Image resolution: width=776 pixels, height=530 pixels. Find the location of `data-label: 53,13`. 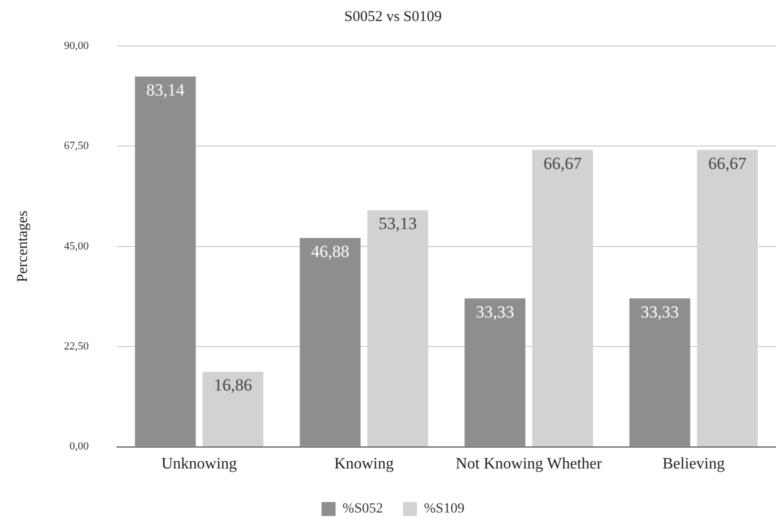

data-label: 53,13 is located at coordinates (397, 224).